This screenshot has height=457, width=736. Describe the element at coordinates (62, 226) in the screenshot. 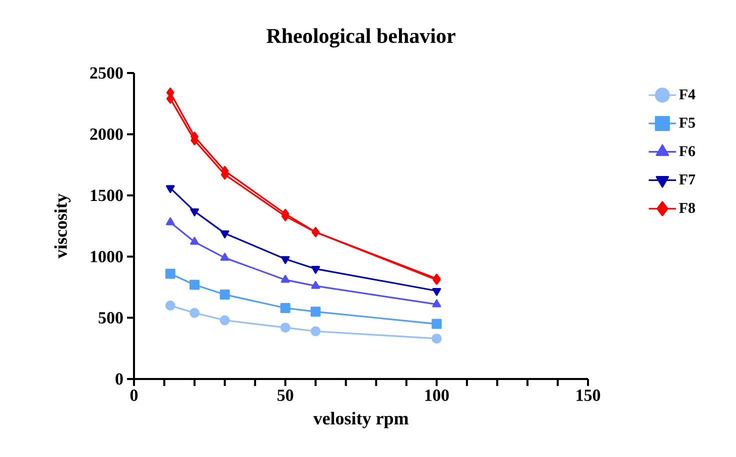

I see `y-axis-title: viscosity` at that location.